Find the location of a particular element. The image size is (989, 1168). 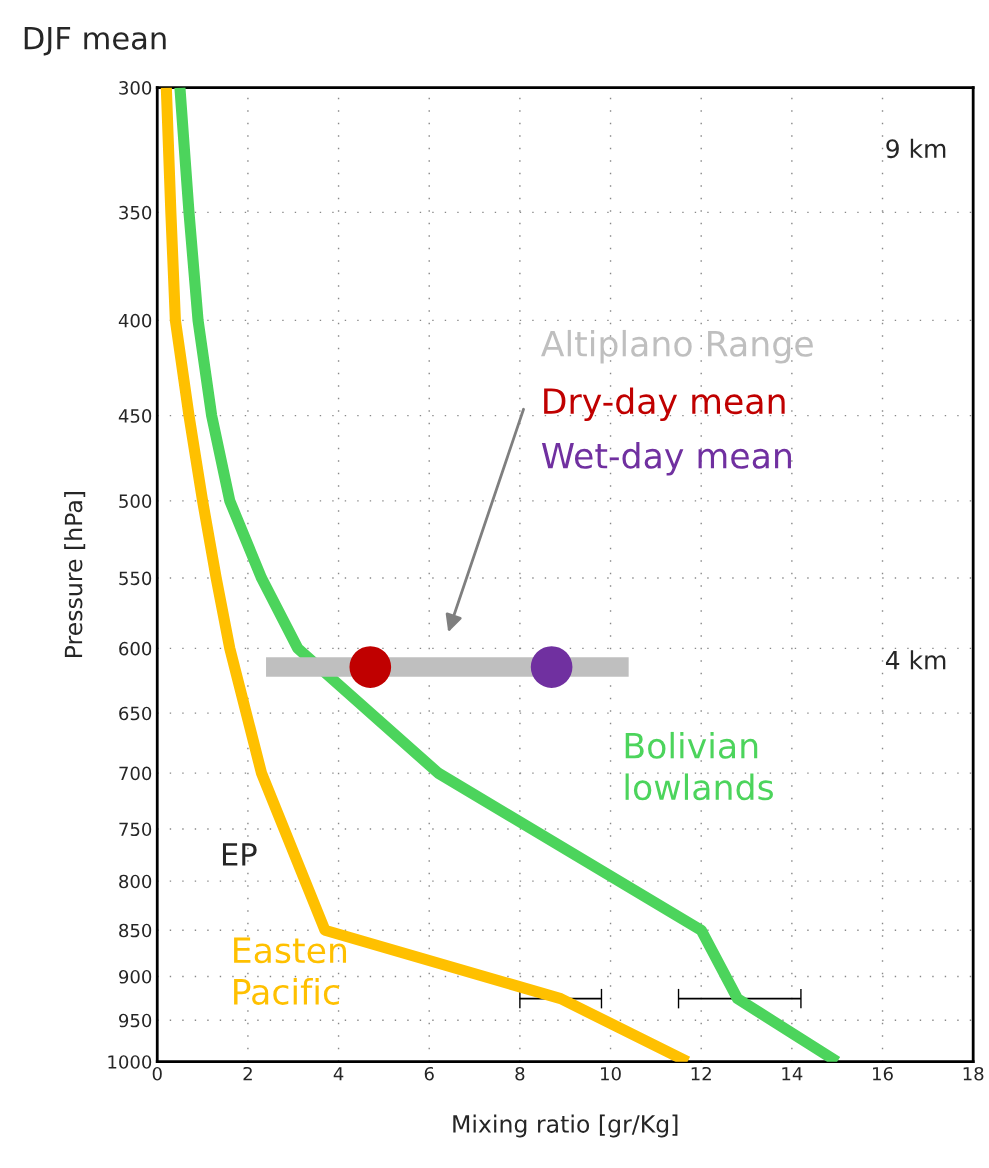

chart-title: DJF mean is located at coordinates (95, 41).